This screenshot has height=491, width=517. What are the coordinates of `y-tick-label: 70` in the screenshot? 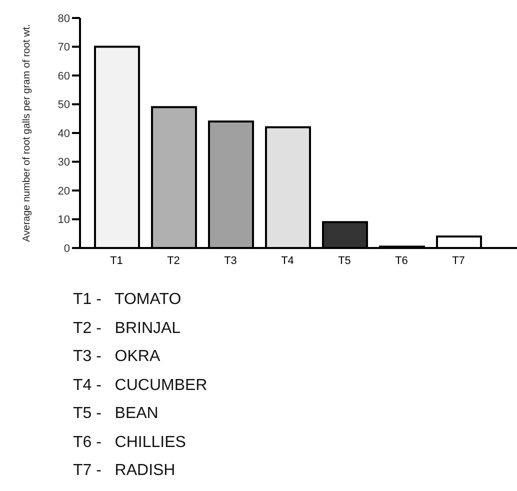 It's located at (64, 48).